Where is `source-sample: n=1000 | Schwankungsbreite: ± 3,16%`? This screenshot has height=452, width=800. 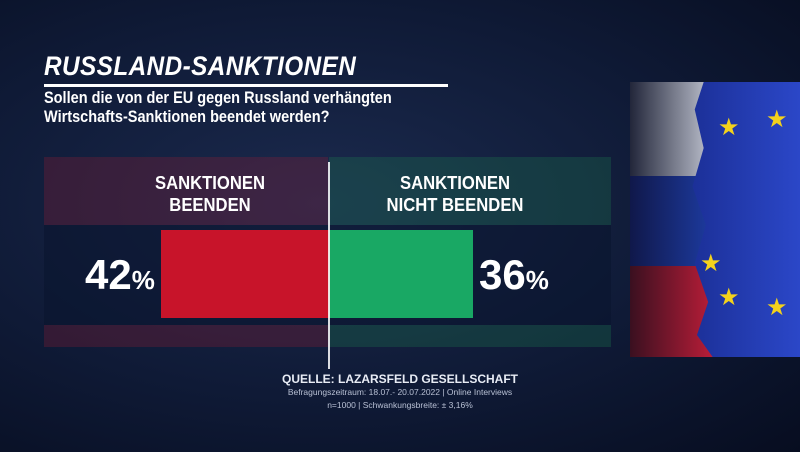 source-sample: n=1000 | Schwankungsbreite: ± 3,16% is located at coordinates (400, 405).